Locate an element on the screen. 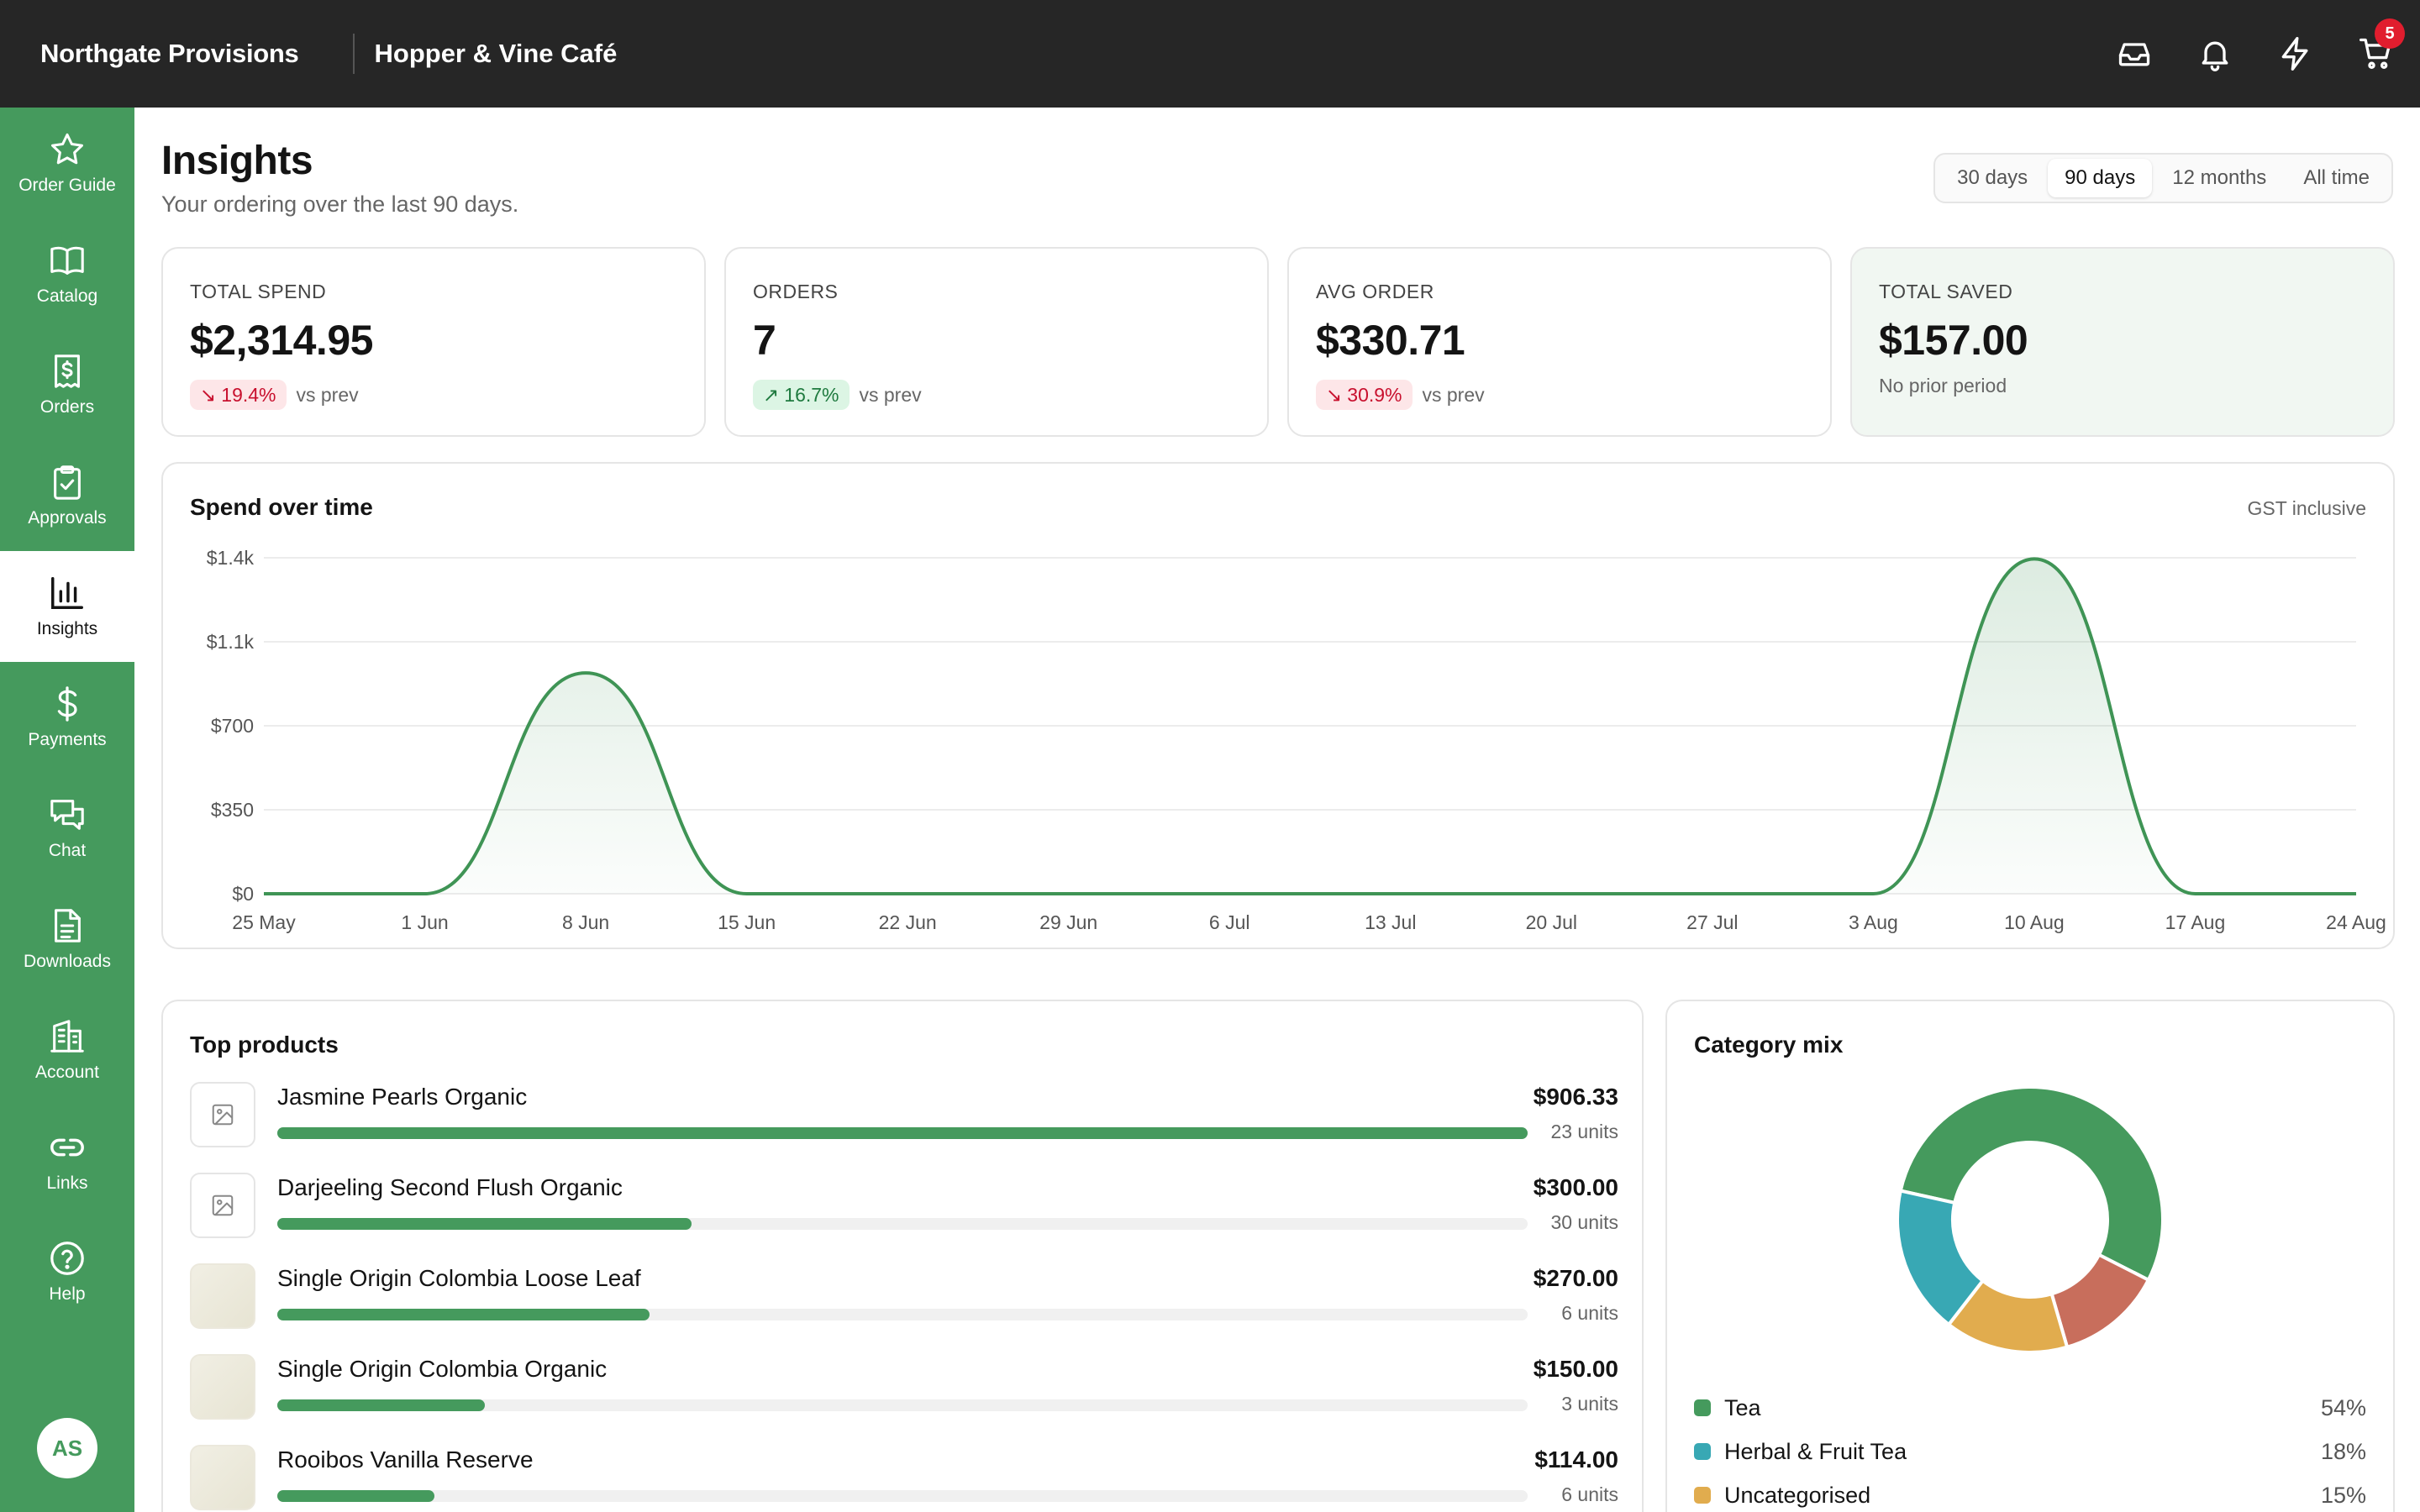 This screenshot has height=1512, width=2420. y-tick-label: $1.4k is located at coordinates (231, 558).